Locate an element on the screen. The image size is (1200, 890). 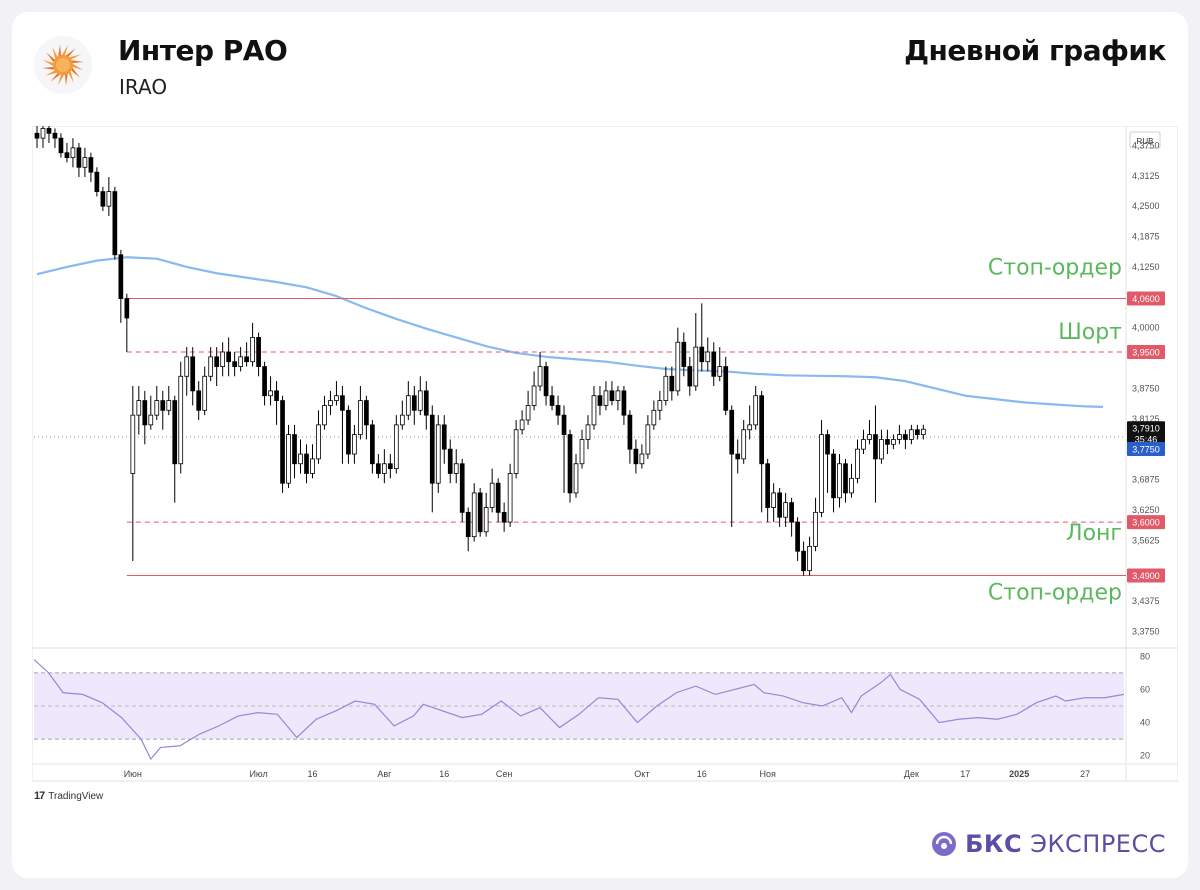
time-axis-label: 2025 is located at coordinates (1019, 774).